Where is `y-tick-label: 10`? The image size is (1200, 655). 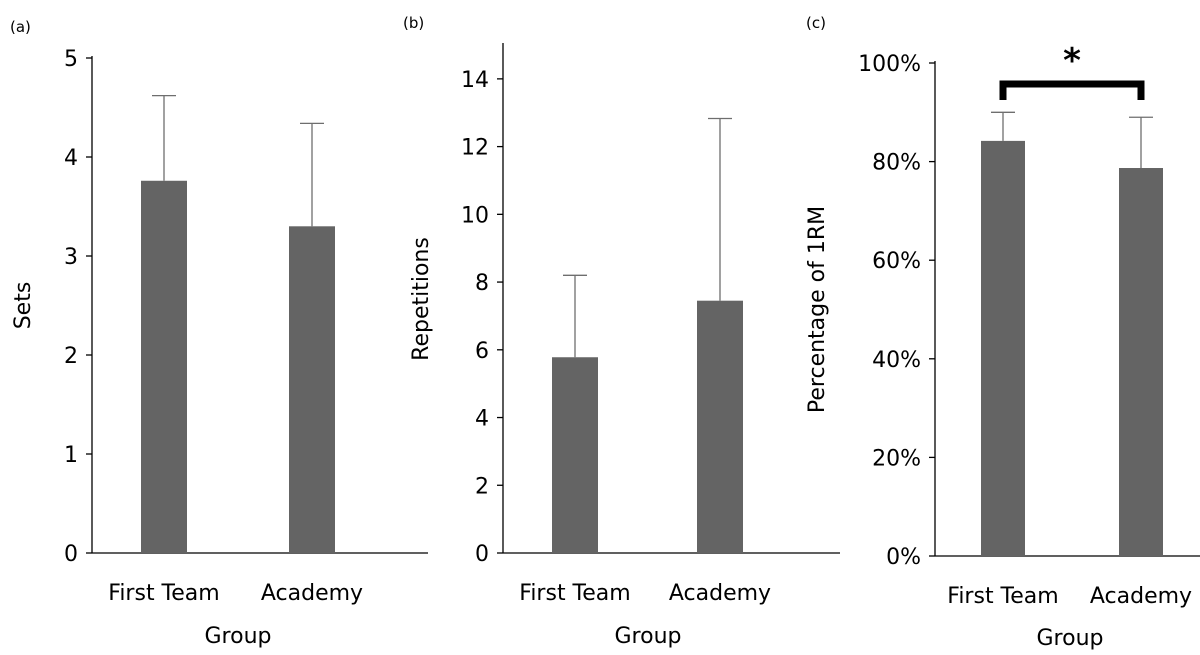
y-tick-label: 10 is located at coordinates (475, 215).